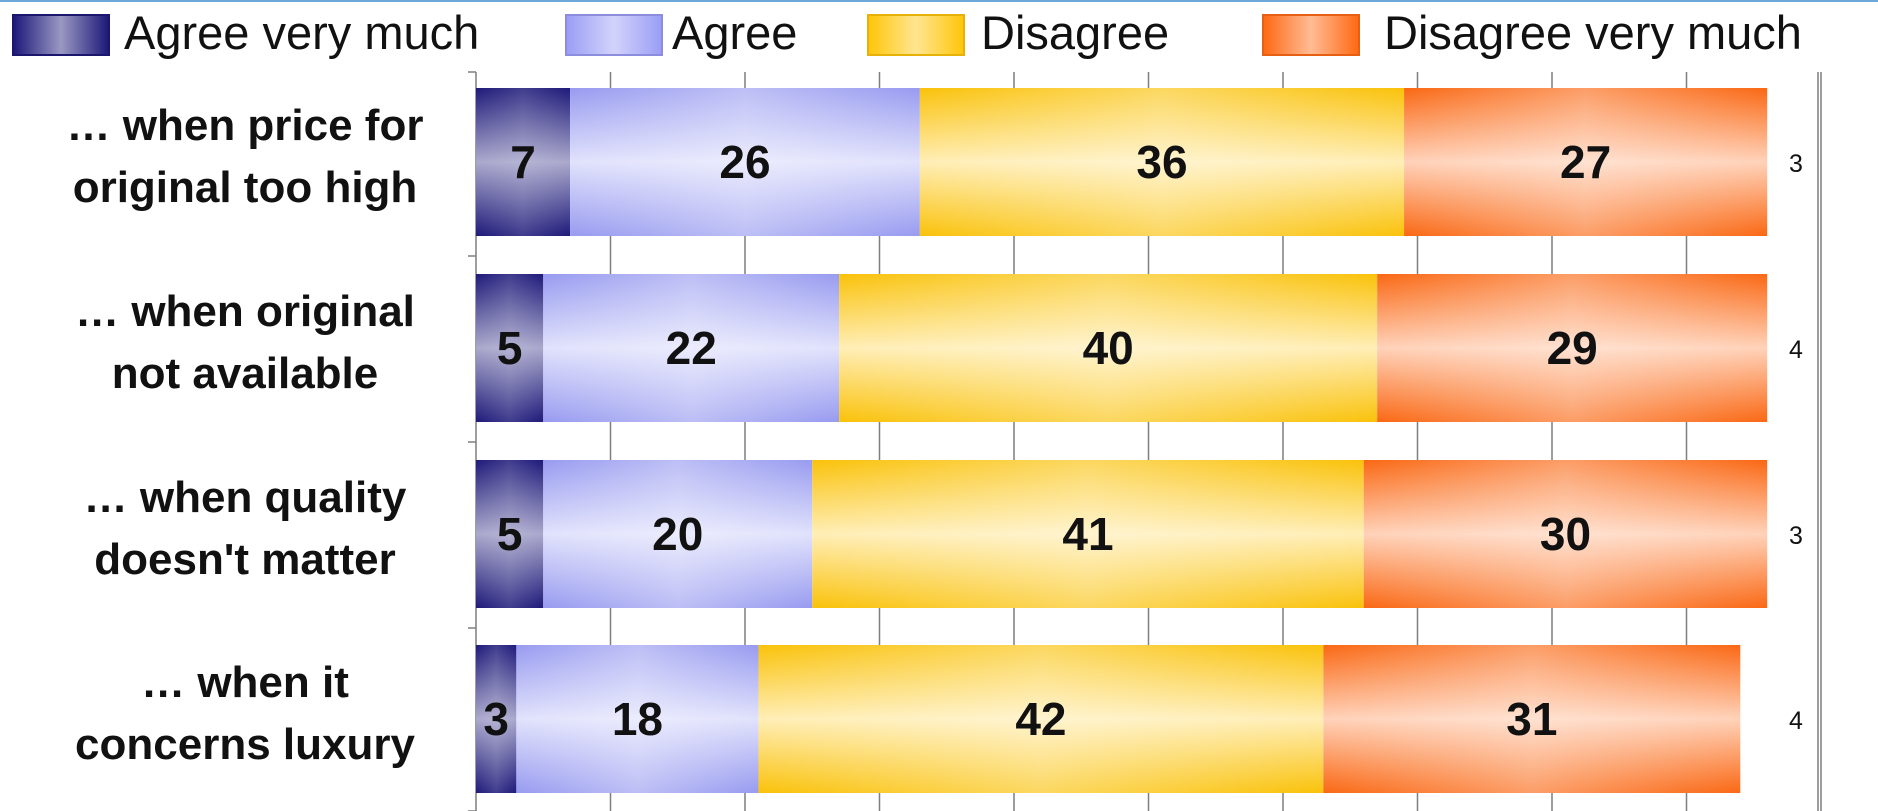  What do you see at coordinates (1075, 32) in the screenshot?
I see `legend-label-disagree: Disagree` at bounding box center [1075, 32].